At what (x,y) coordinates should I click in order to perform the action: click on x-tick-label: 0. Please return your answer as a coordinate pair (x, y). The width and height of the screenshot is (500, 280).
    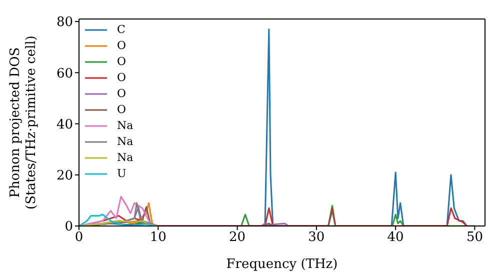
    Looking at the image, I should click on (79, 238).